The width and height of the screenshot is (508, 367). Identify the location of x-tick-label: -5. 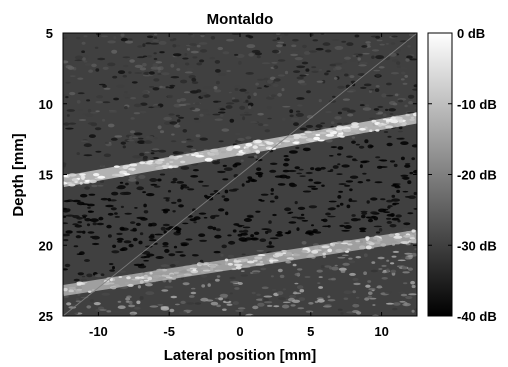
(169, 331).